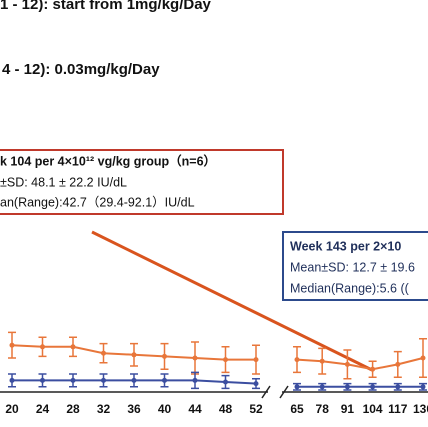 Image resolution: width=428 pixels, height=427 pixels. Describe the element at coordinates (420, 409) in the screenshot. I see `x-tick-label: 130` at that location.